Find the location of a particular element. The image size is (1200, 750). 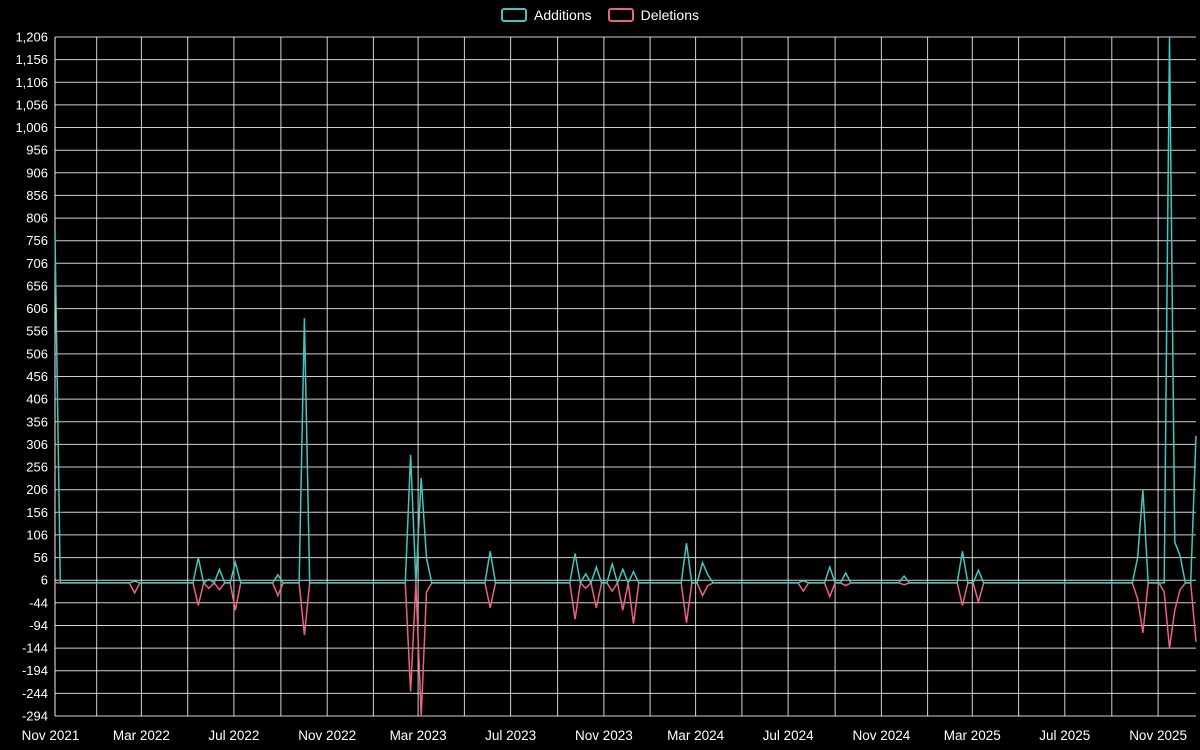

y-tick-label: -194 is located at coordinates (35, 670).